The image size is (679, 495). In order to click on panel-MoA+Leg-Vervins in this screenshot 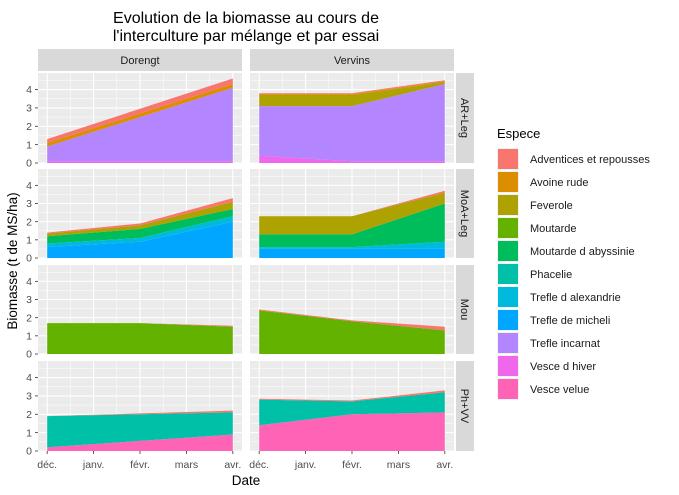, I will do `click(352, 224)`.